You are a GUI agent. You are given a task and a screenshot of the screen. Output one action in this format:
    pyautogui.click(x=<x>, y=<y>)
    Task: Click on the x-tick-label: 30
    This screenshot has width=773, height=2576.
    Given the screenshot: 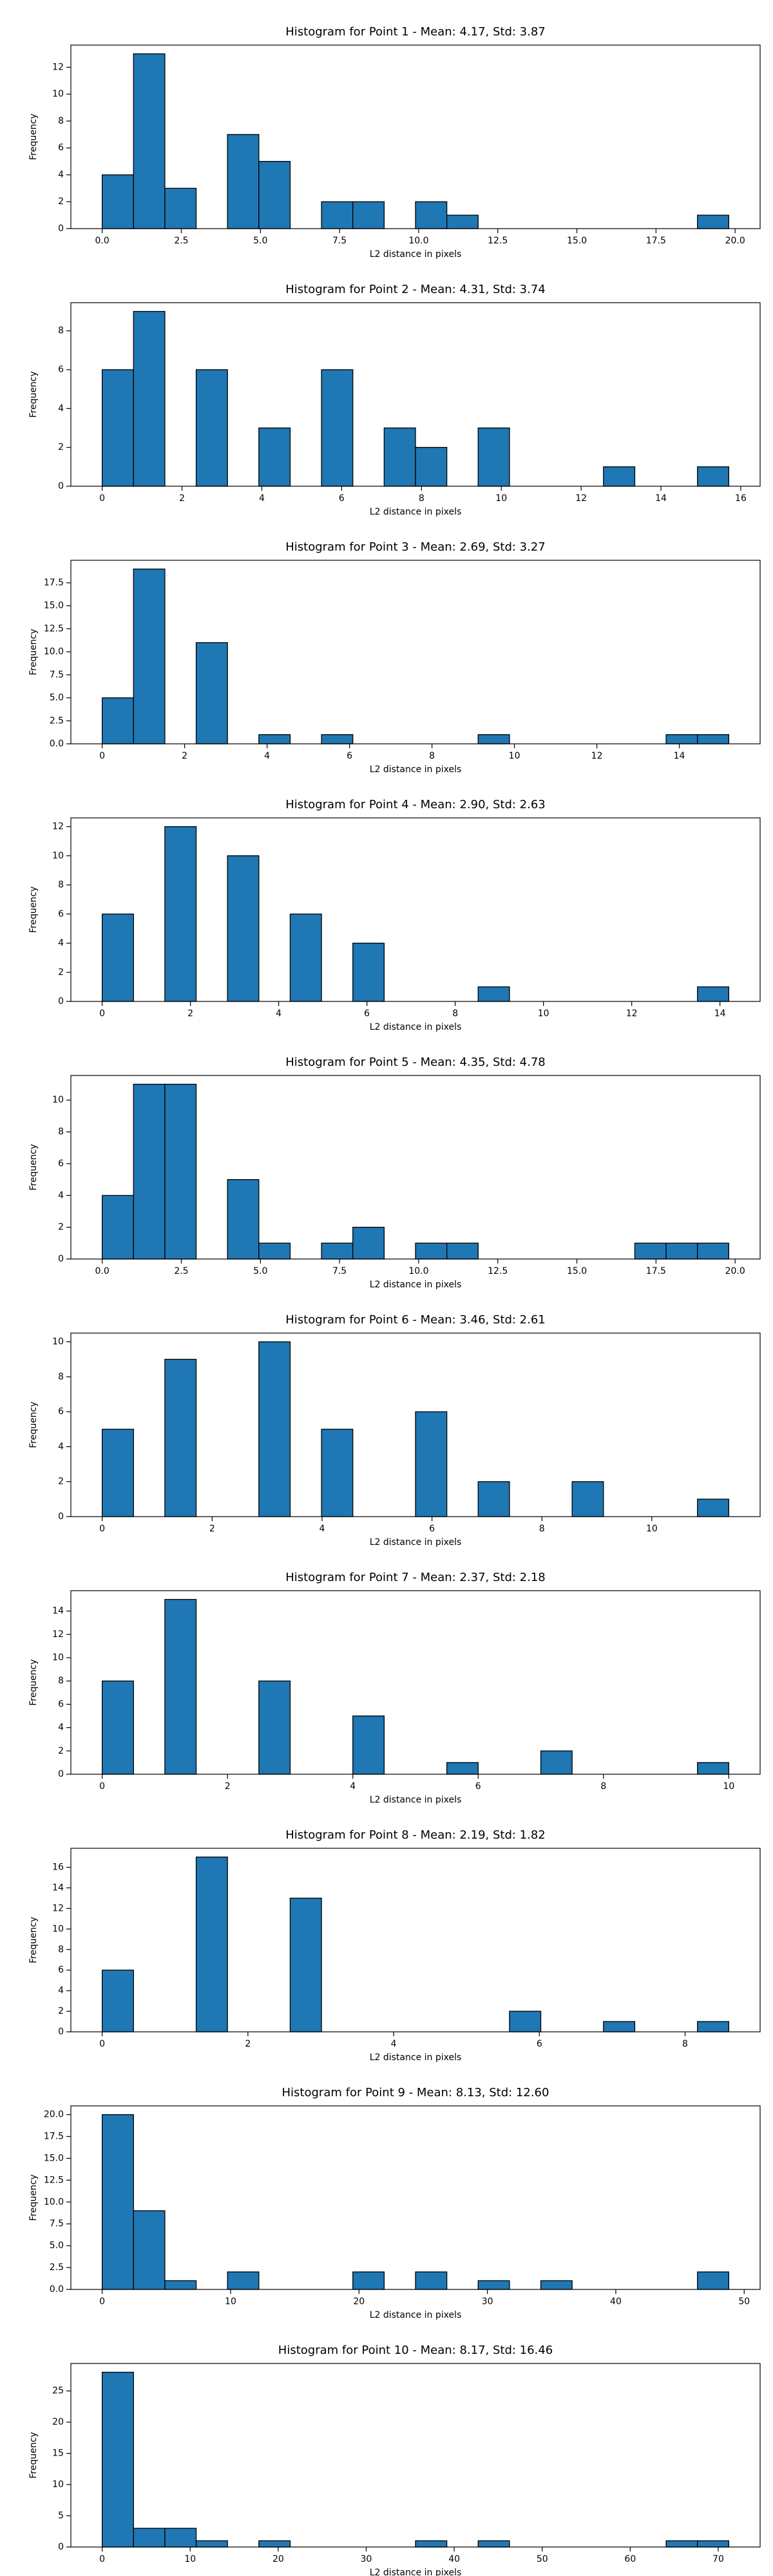 What is the action you would take?
    pyautogui.click(x=366, y=2559)
    